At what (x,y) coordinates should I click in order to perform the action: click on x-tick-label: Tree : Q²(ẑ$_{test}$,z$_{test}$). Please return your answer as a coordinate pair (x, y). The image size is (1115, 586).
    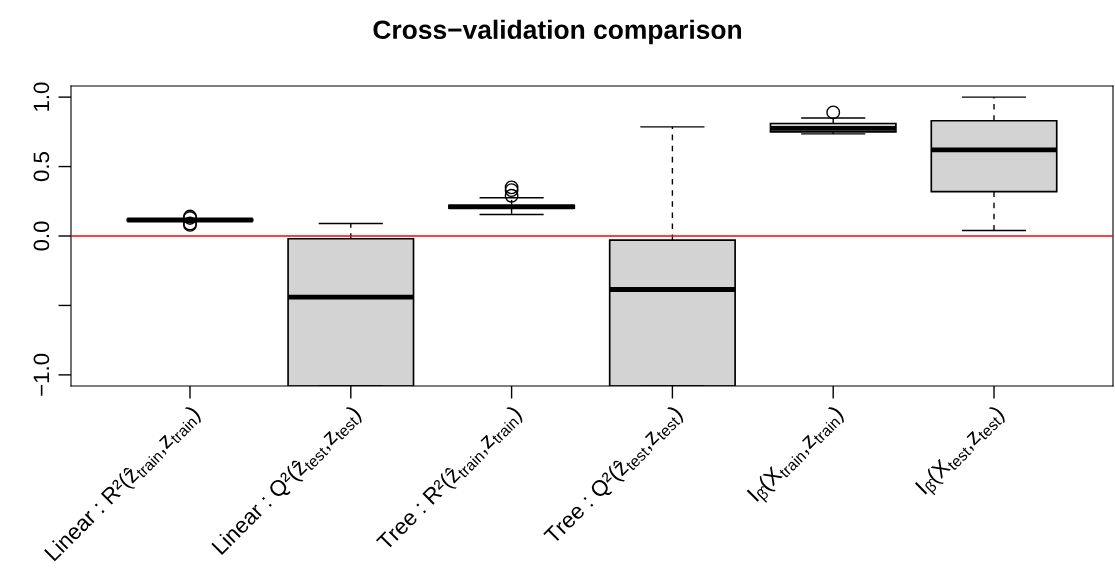
    Looking at the image, I should click on (614, 476).